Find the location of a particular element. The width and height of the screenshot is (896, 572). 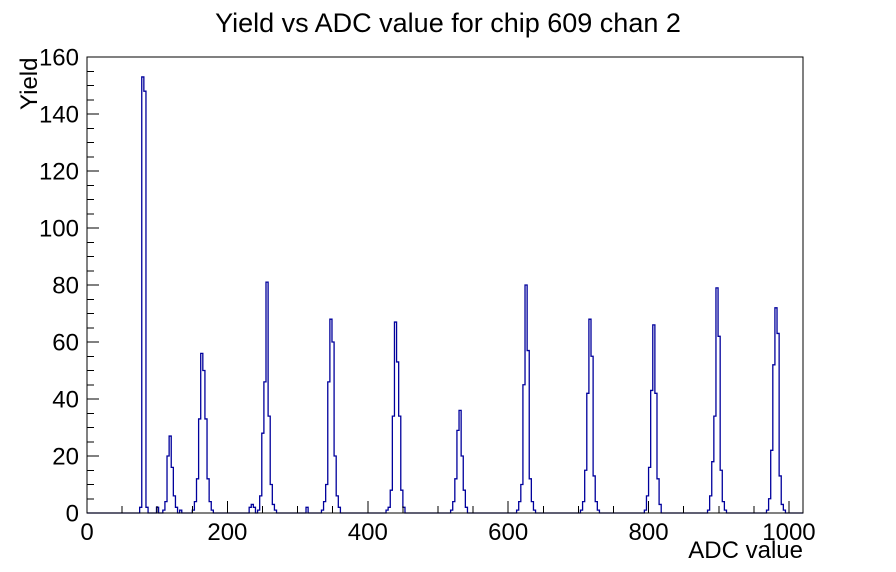

x-axis-title: ADC value is located at coordinates (745, 550).